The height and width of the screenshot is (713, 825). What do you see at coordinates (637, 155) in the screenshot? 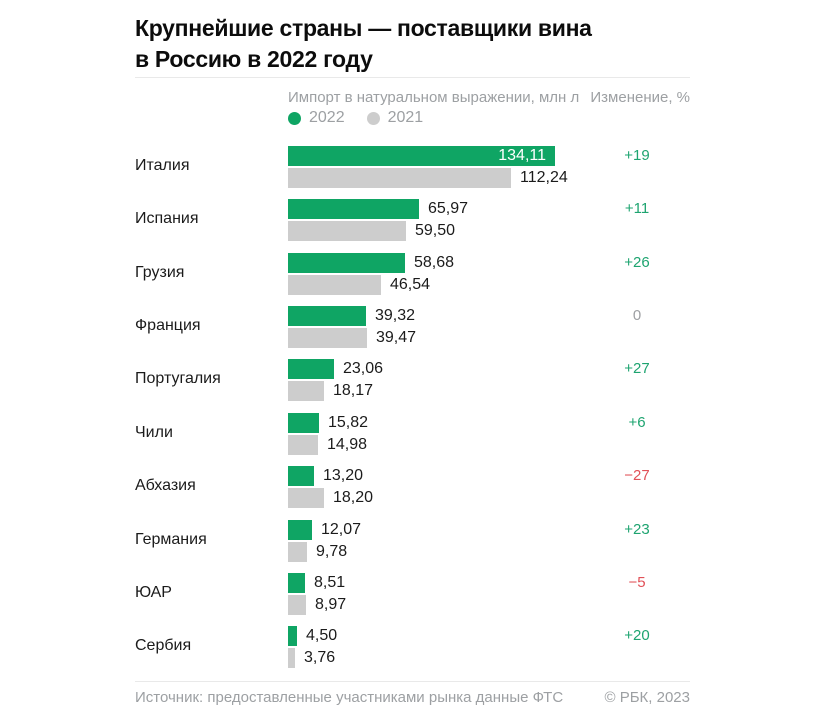
I see `change-value: +19` at bounding box center [637, 155].